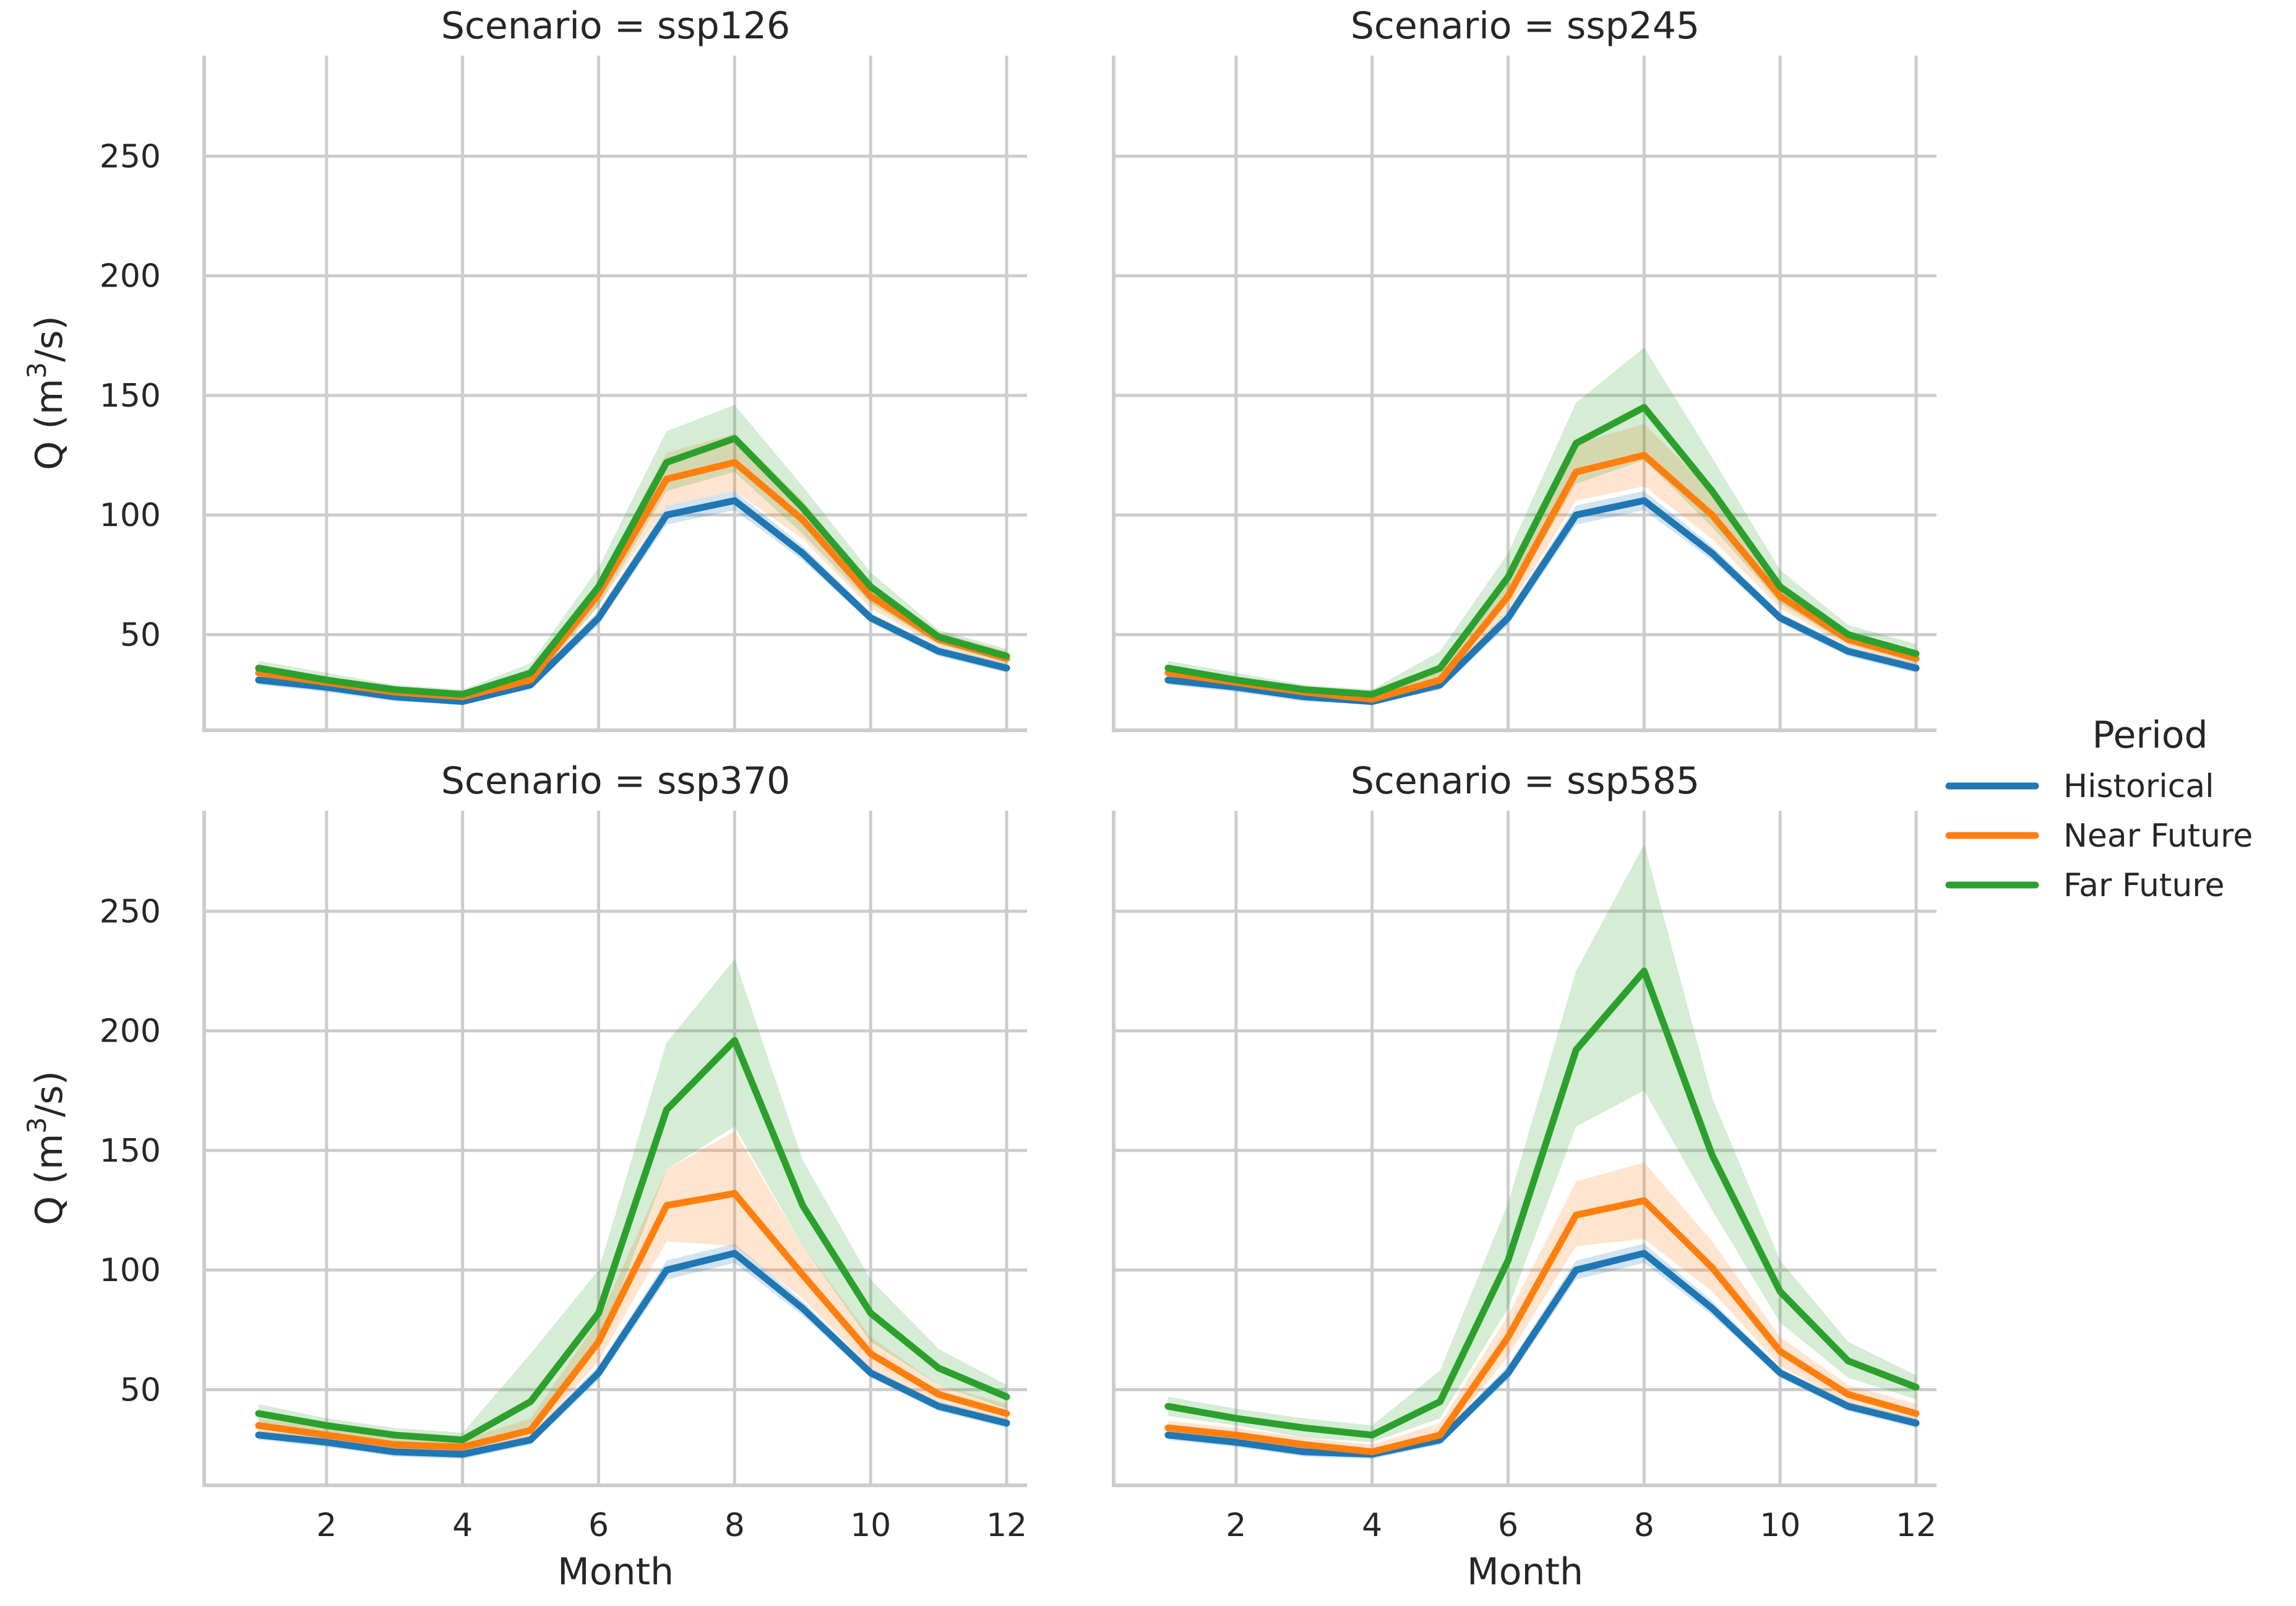 This screenshot has width=2296, height=1606. Describe the element at coordinates (615, 781) in the screenshot. I see `panel-title: Scenario = ssp370` at that location.